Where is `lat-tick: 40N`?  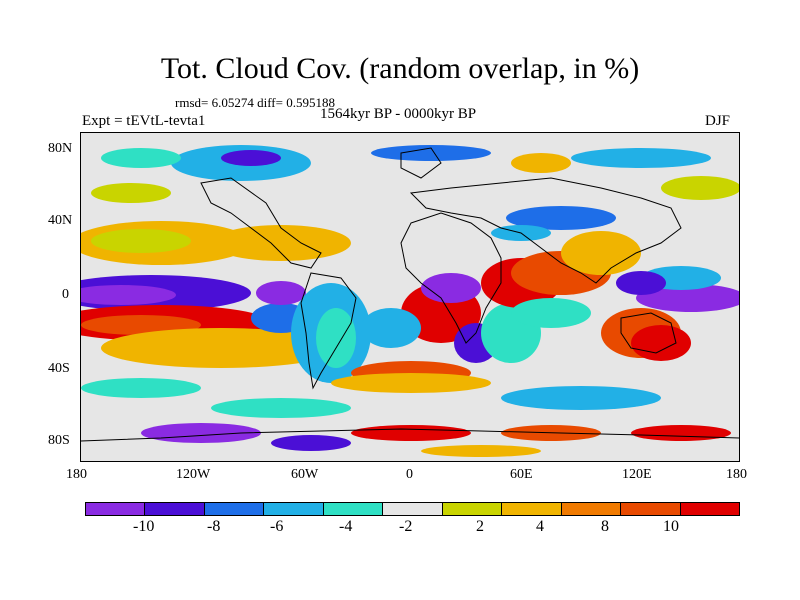
lat-tick: 40N is located at coordinates (60, 220).